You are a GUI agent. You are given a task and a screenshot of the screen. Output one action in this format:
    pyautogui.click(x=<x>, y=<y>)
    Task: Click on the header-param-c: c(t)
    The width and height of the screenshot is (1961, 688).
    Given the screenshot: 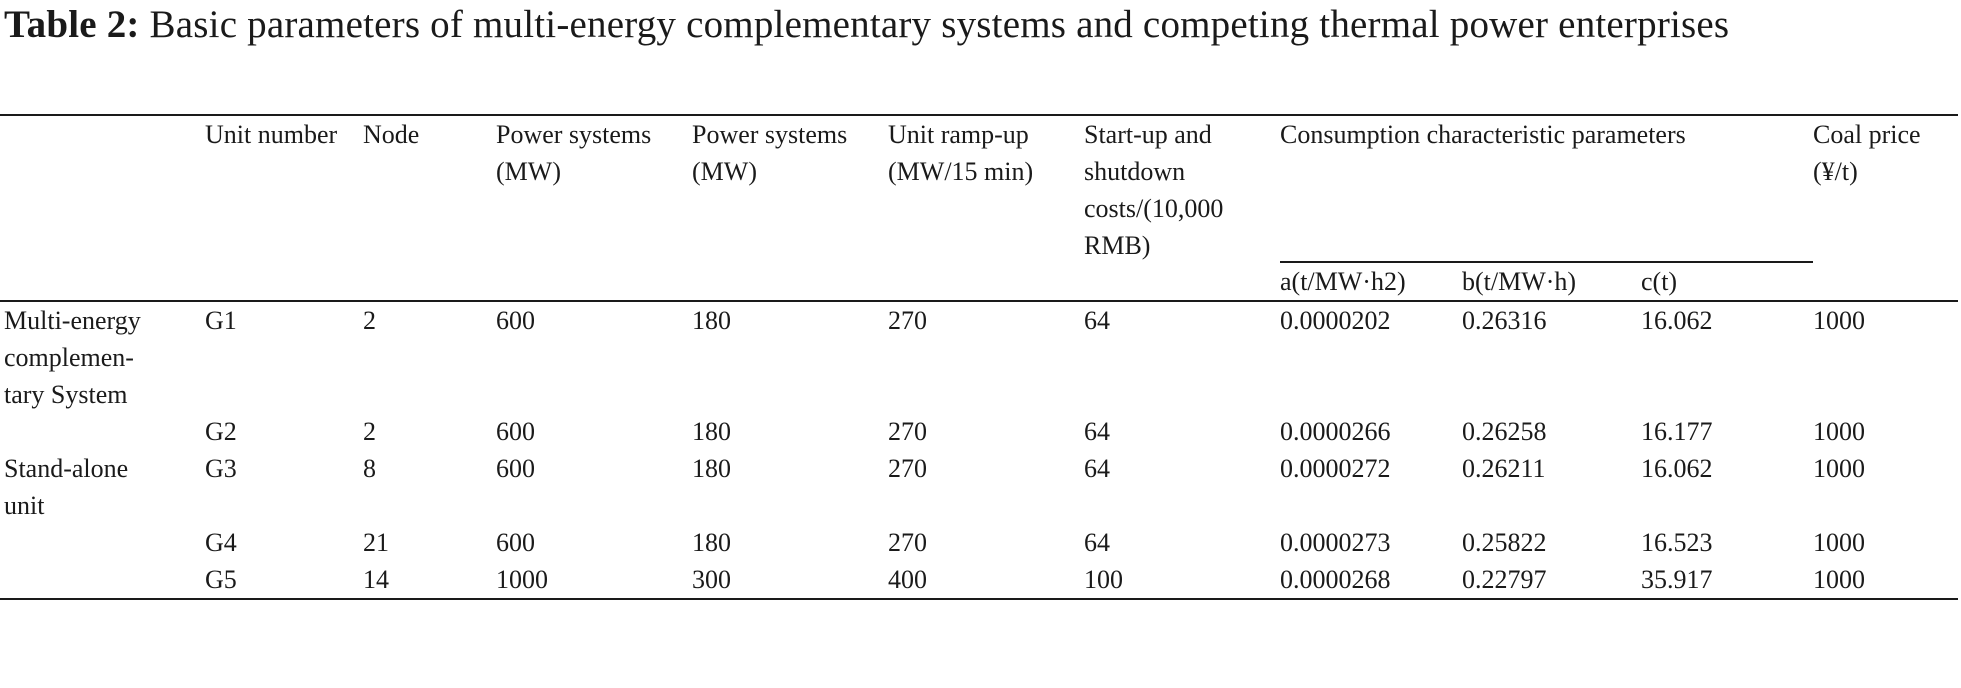 What is the action you would take?
    pyautogui.click(x=1659, y=281)
    